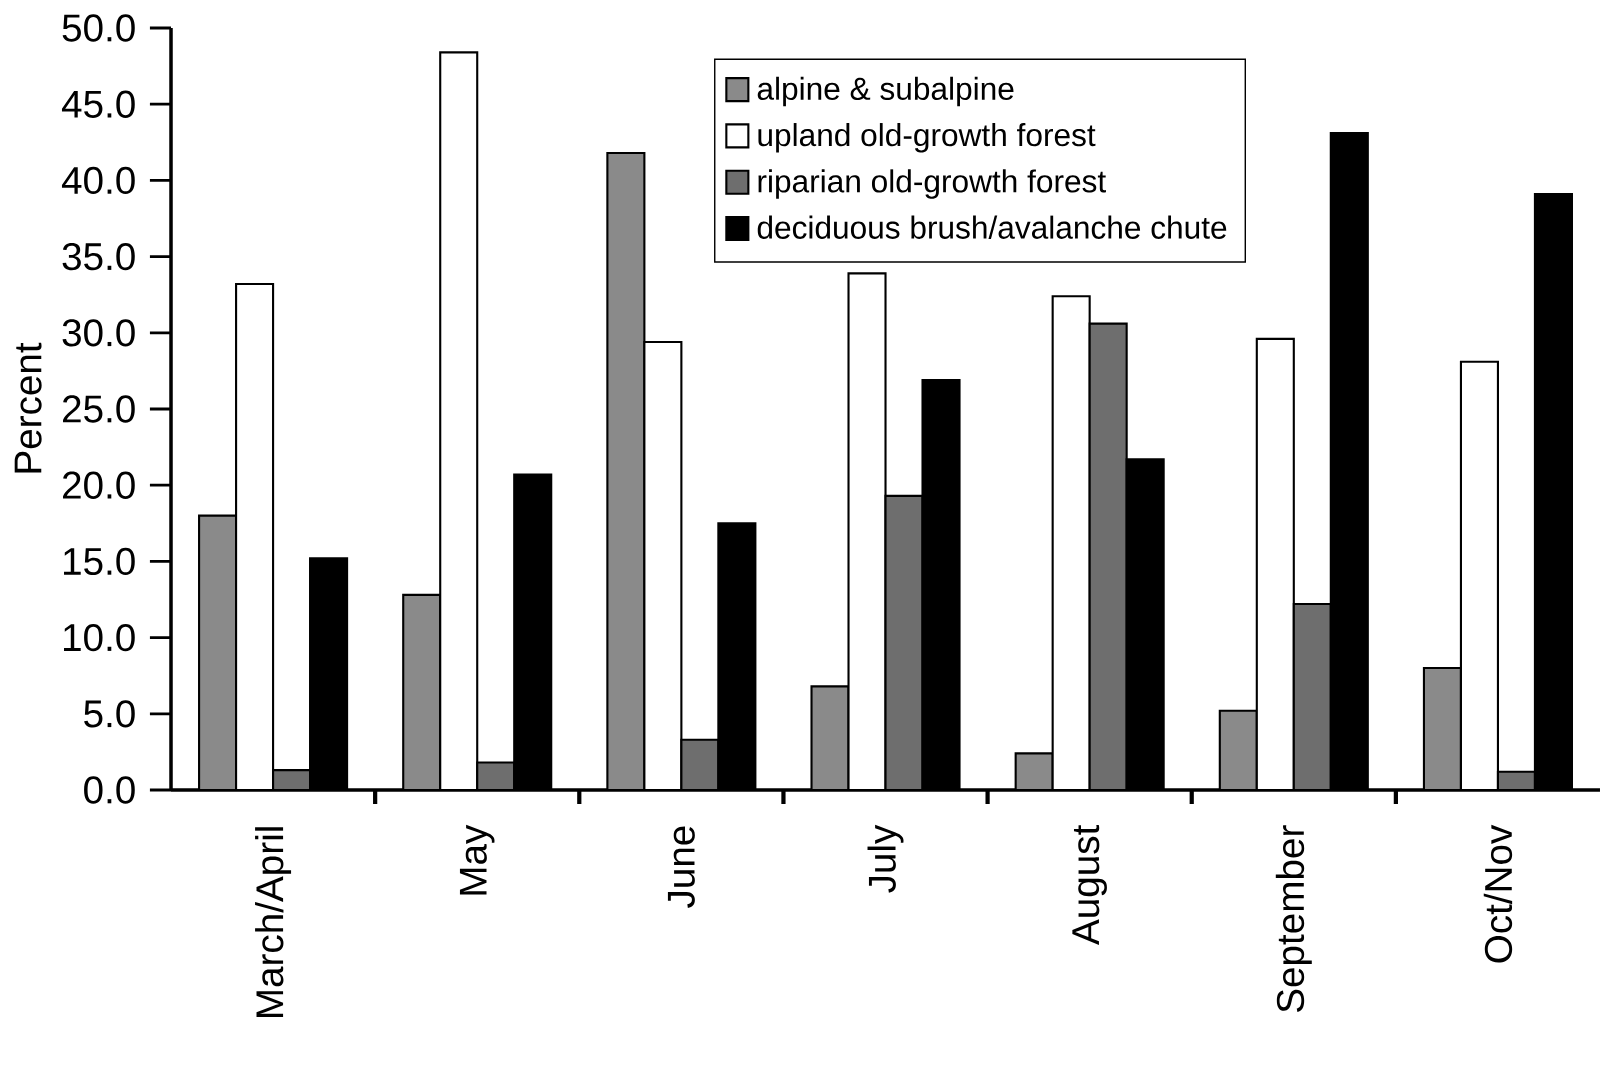 The image size is (1600, 1066). What do you see at coordinates (477, 859) in the screenshot?
I see `x-tick-label: May` at bounding box center [477, 859].